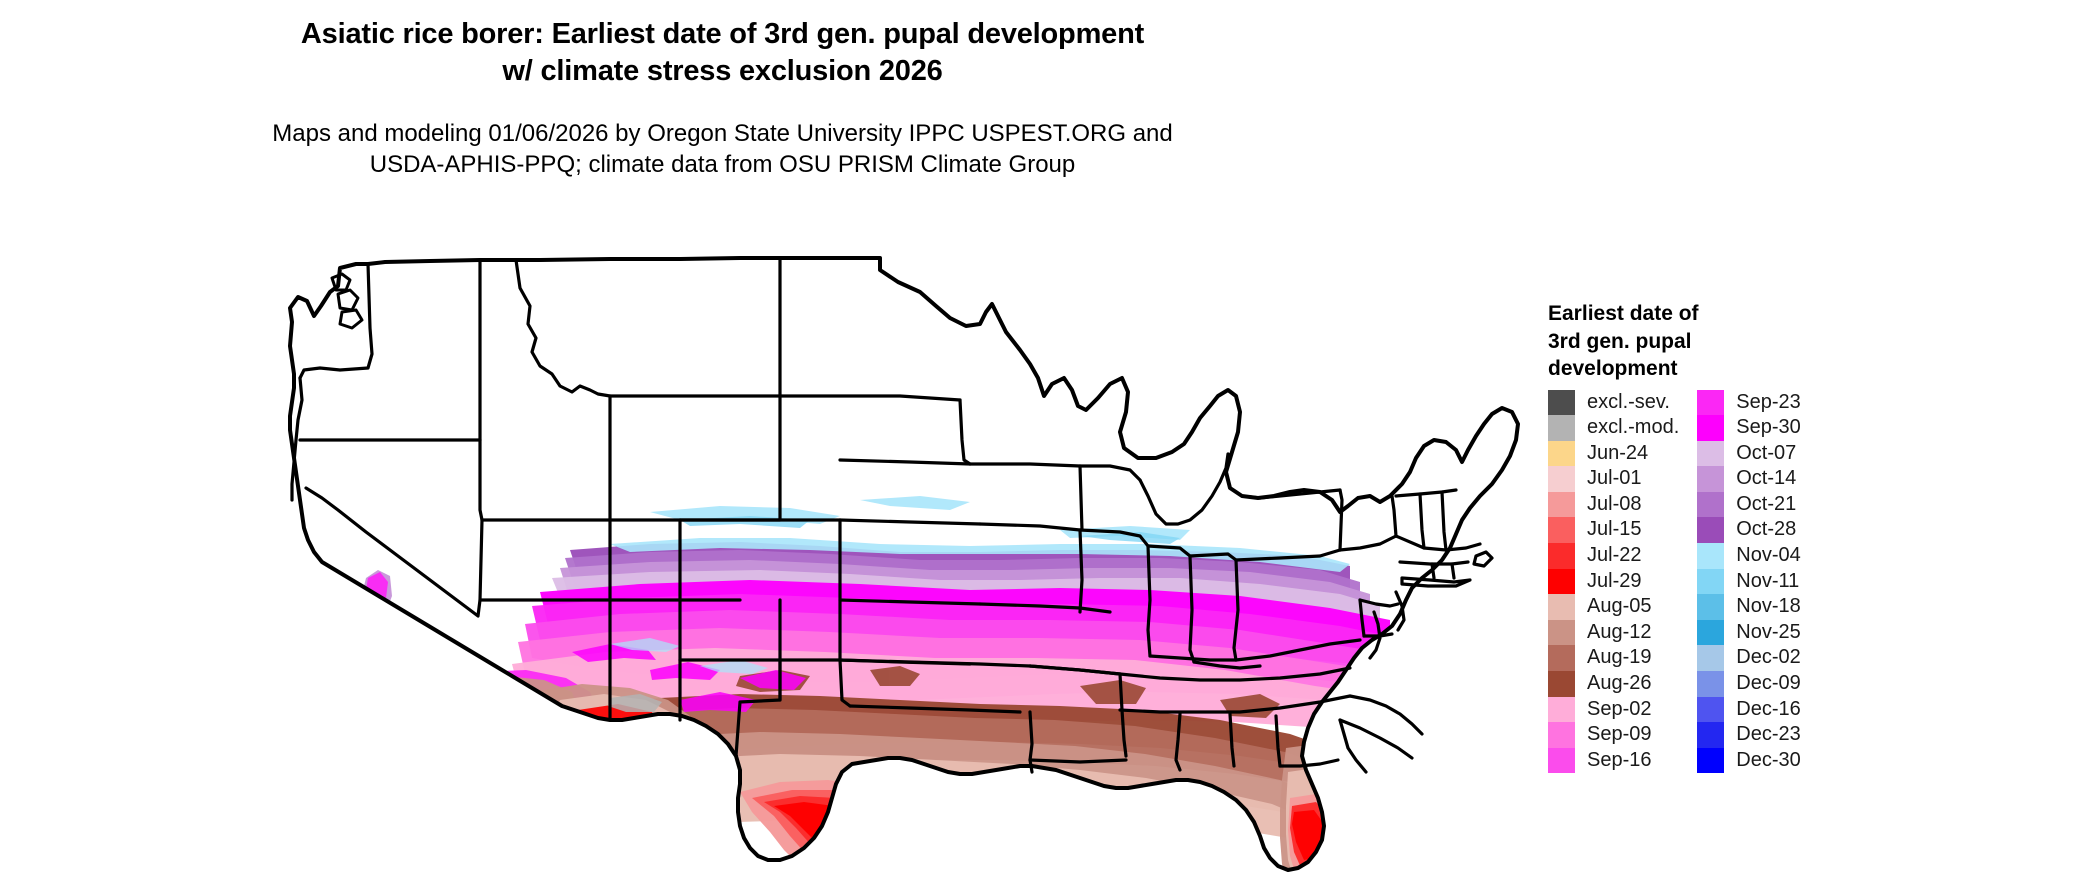 The width and height of the screenshot is (2100, 892). I want to click on legend-entry-label: Dec-23, so click(1768, 734).